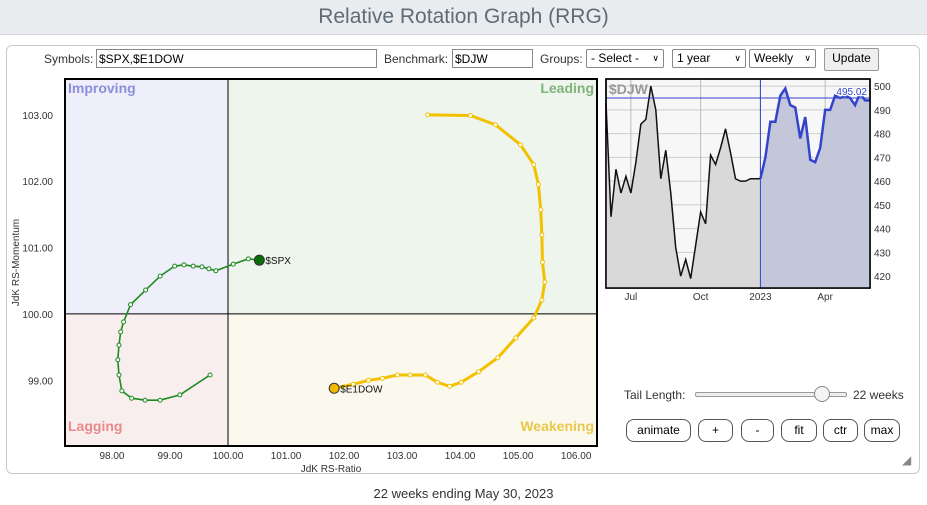 The image size is (927, 505). Describe the element at coordinates (882, 206) in the screenshot. I see `y-tick-label: 450` at that location.